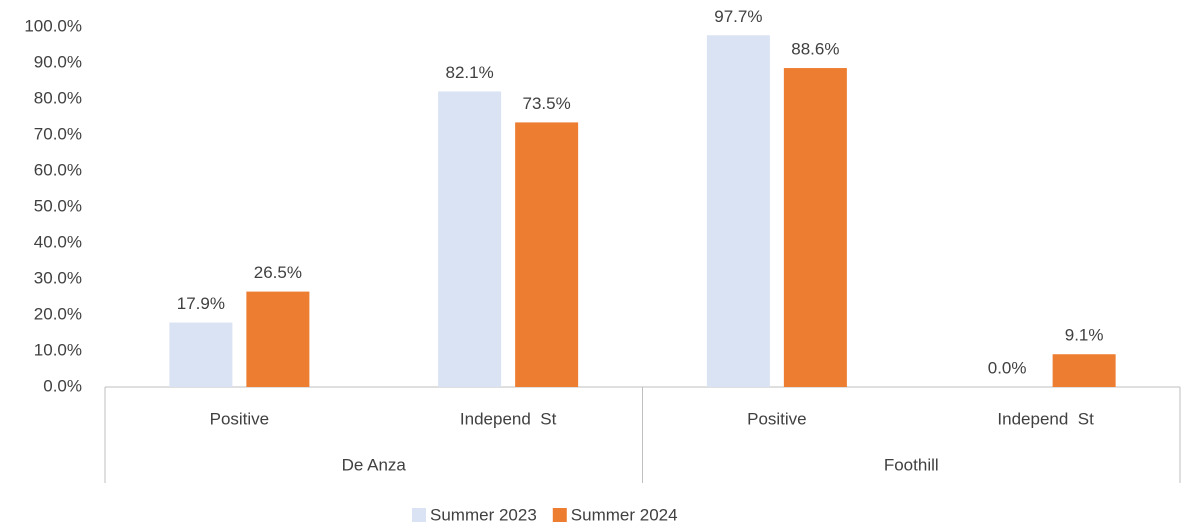 This screenshot has height=529, width=1185. What do you see at coordinates (58, 349) in the screenshot?
I see `y-tick-label: 10.0%` at bounding box center [58, 349].